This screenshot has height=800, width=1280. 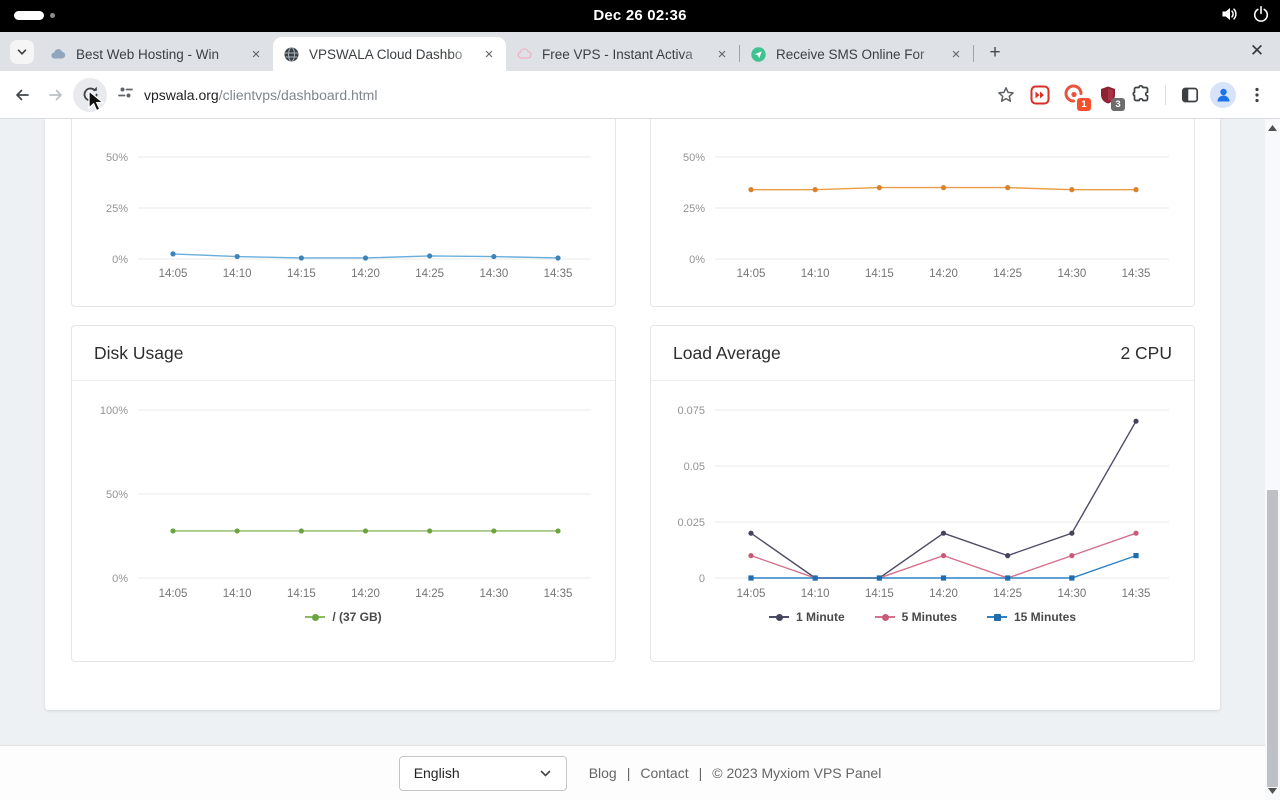 What do you see at coordinates (22, 95) in the screenshot?
I see `back-button` at bounding box center [22, 95].